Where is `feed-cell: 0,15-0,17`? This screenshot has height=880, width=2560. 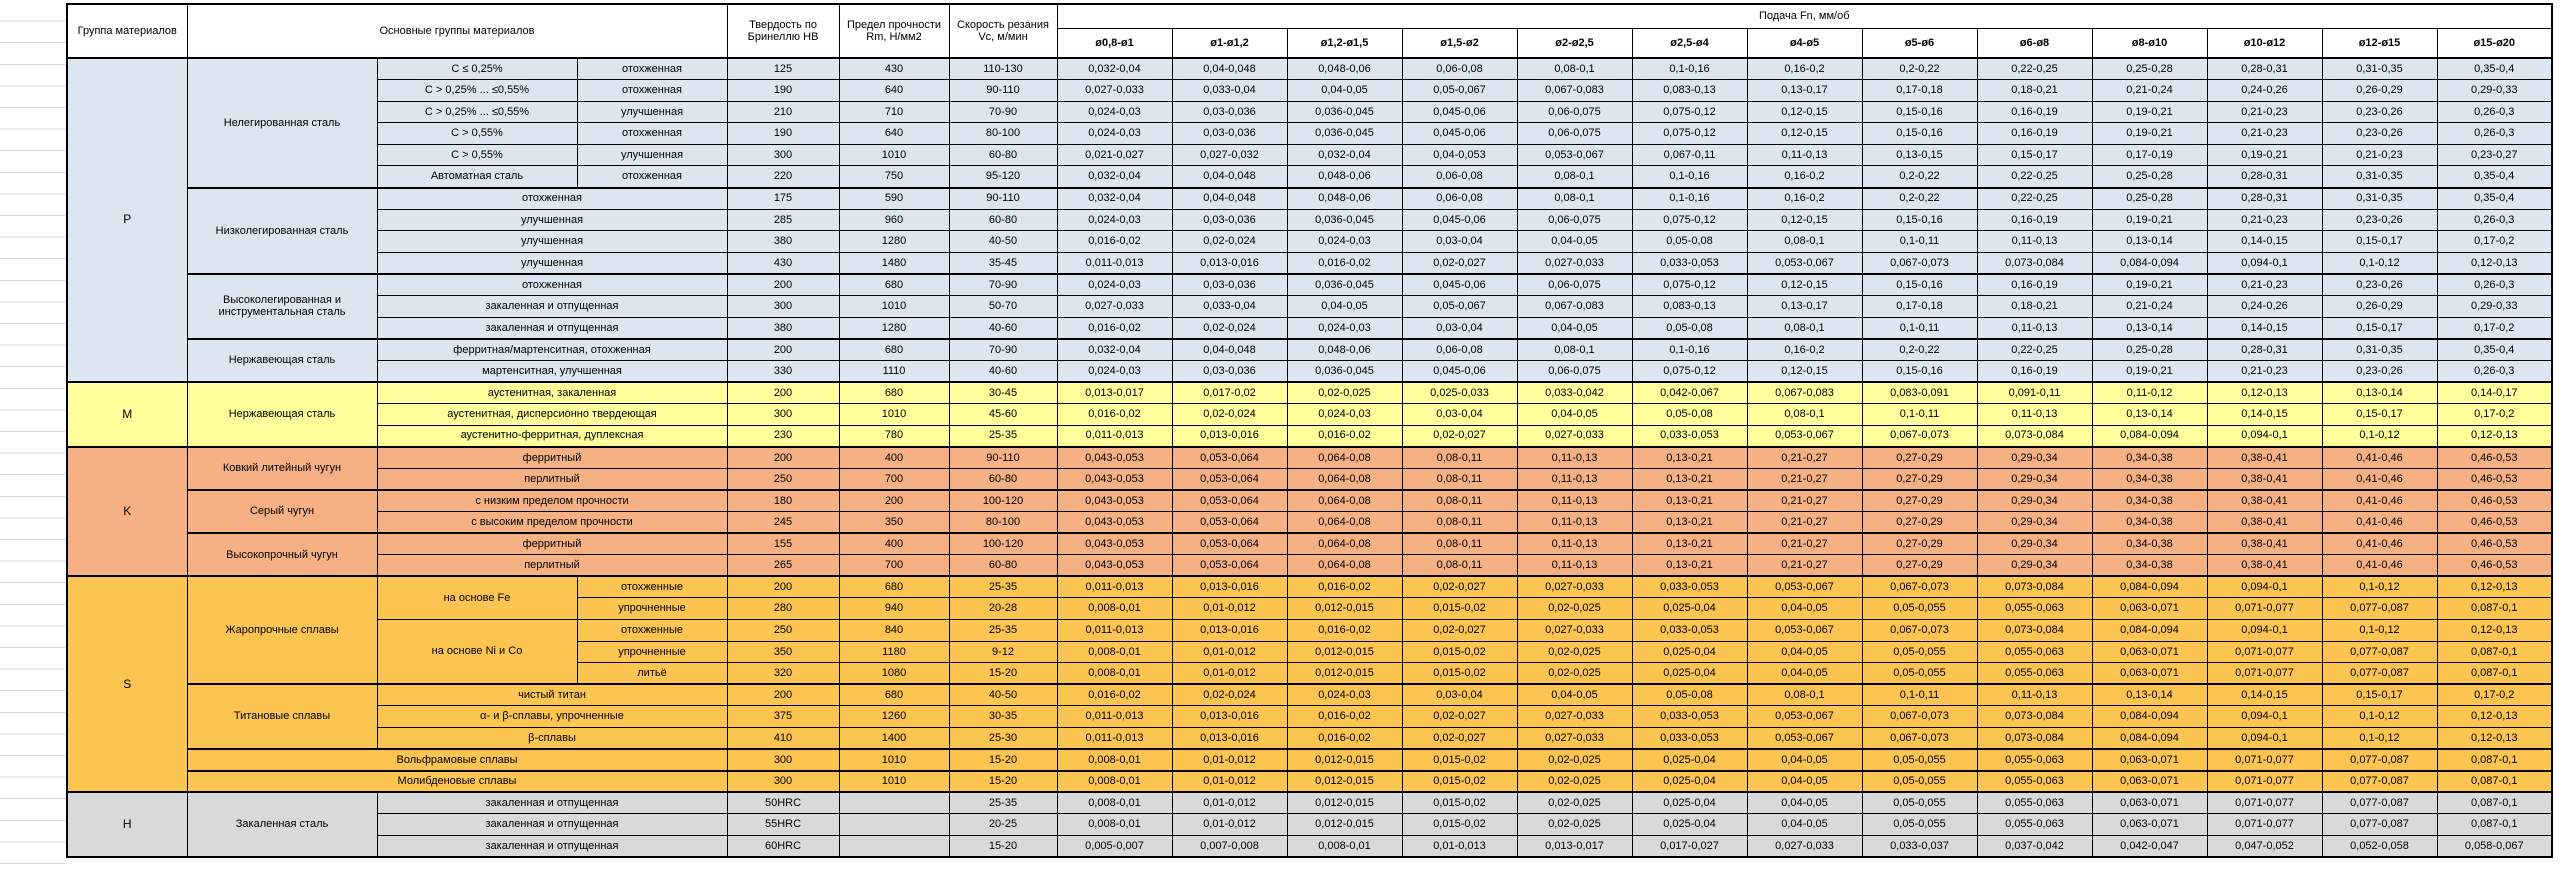 feed-cell: 0,15-0,17 is located at coordinates (2379, 414).